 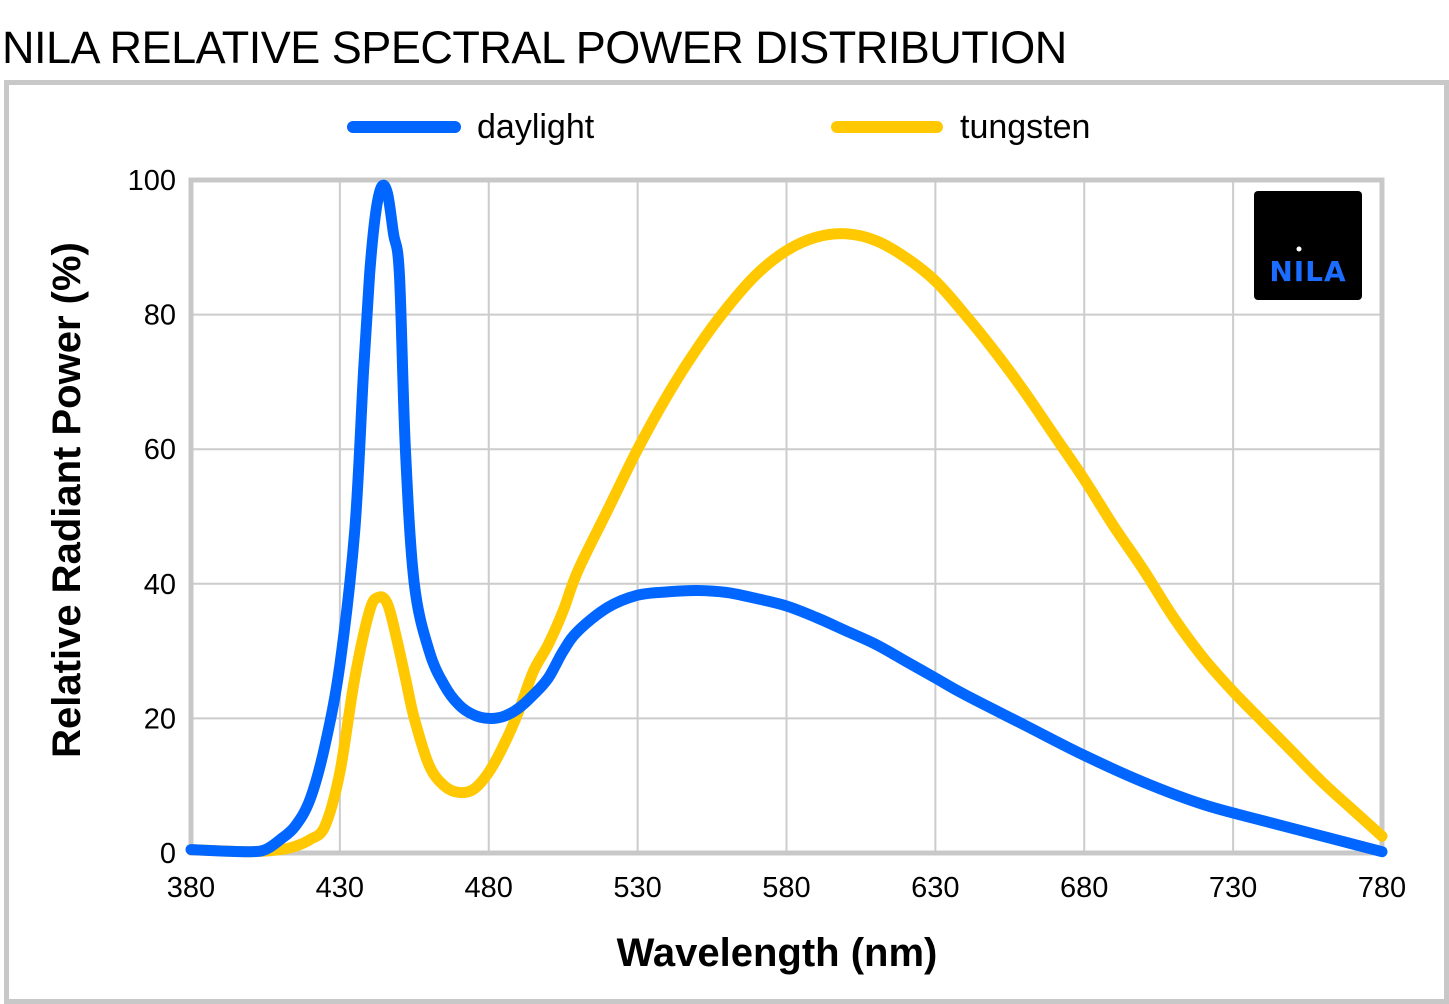 What do you see at coordinates (637, 888) in the screenshot?
I see `x-tick-label: 530` at bounding box center [637, 888].